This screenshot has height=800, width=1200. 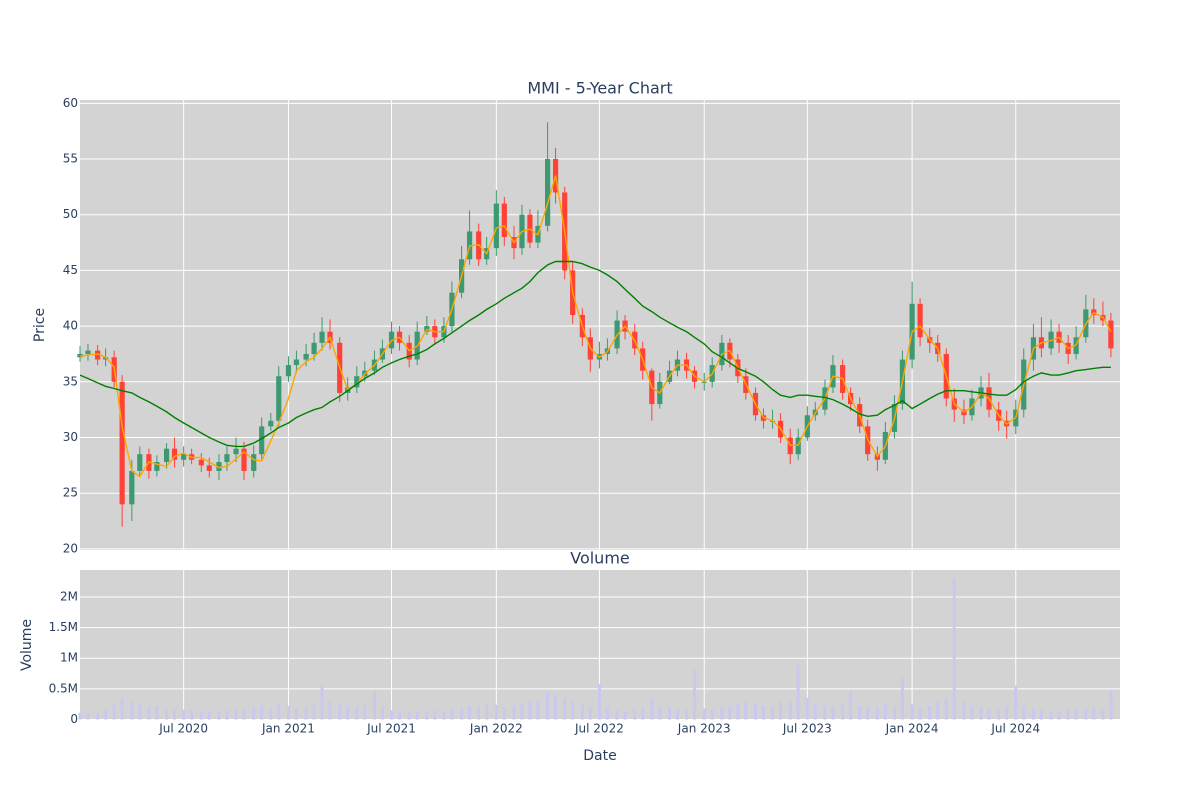 What do you see at coordinates (70, 103) in the screenshot?
I see `y-tick-label: 60` at bounding box center [70, 103].